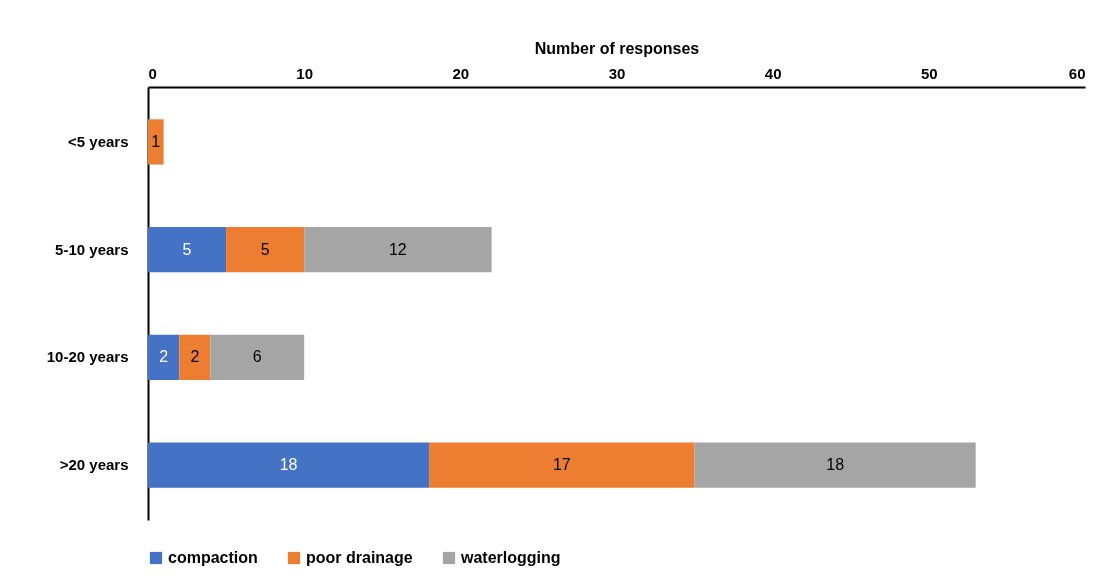 This screenshot has width=1101, height=586. Describe the element at coordinates (773, 73) in the screenshot. I see `x-tick-label: 40` at that location.